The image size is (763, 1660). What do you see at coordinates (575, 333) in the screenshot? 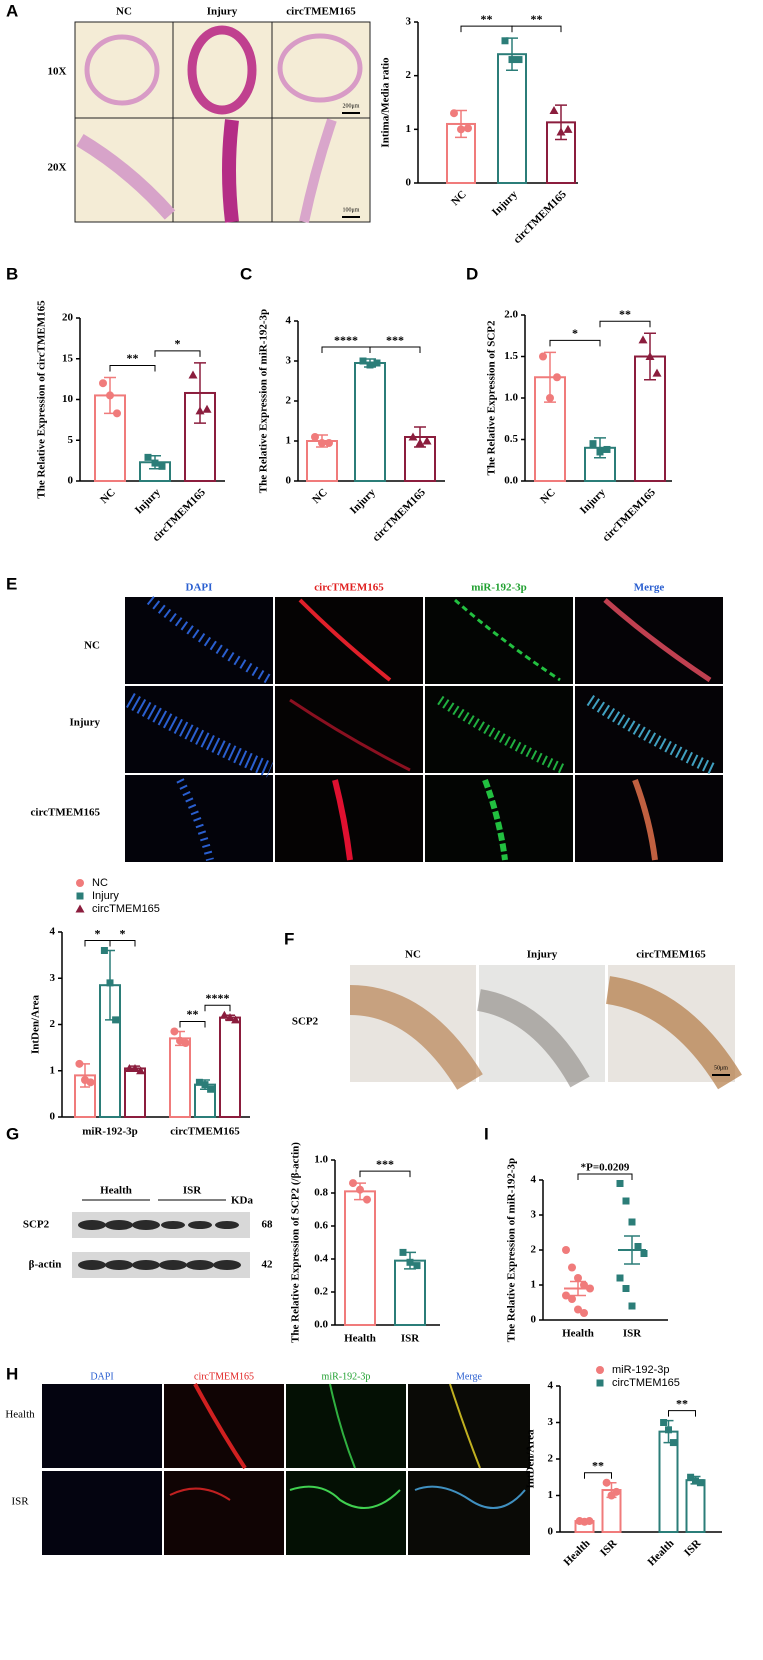
I see `significance-label: *` at bounding box center [575, 333].